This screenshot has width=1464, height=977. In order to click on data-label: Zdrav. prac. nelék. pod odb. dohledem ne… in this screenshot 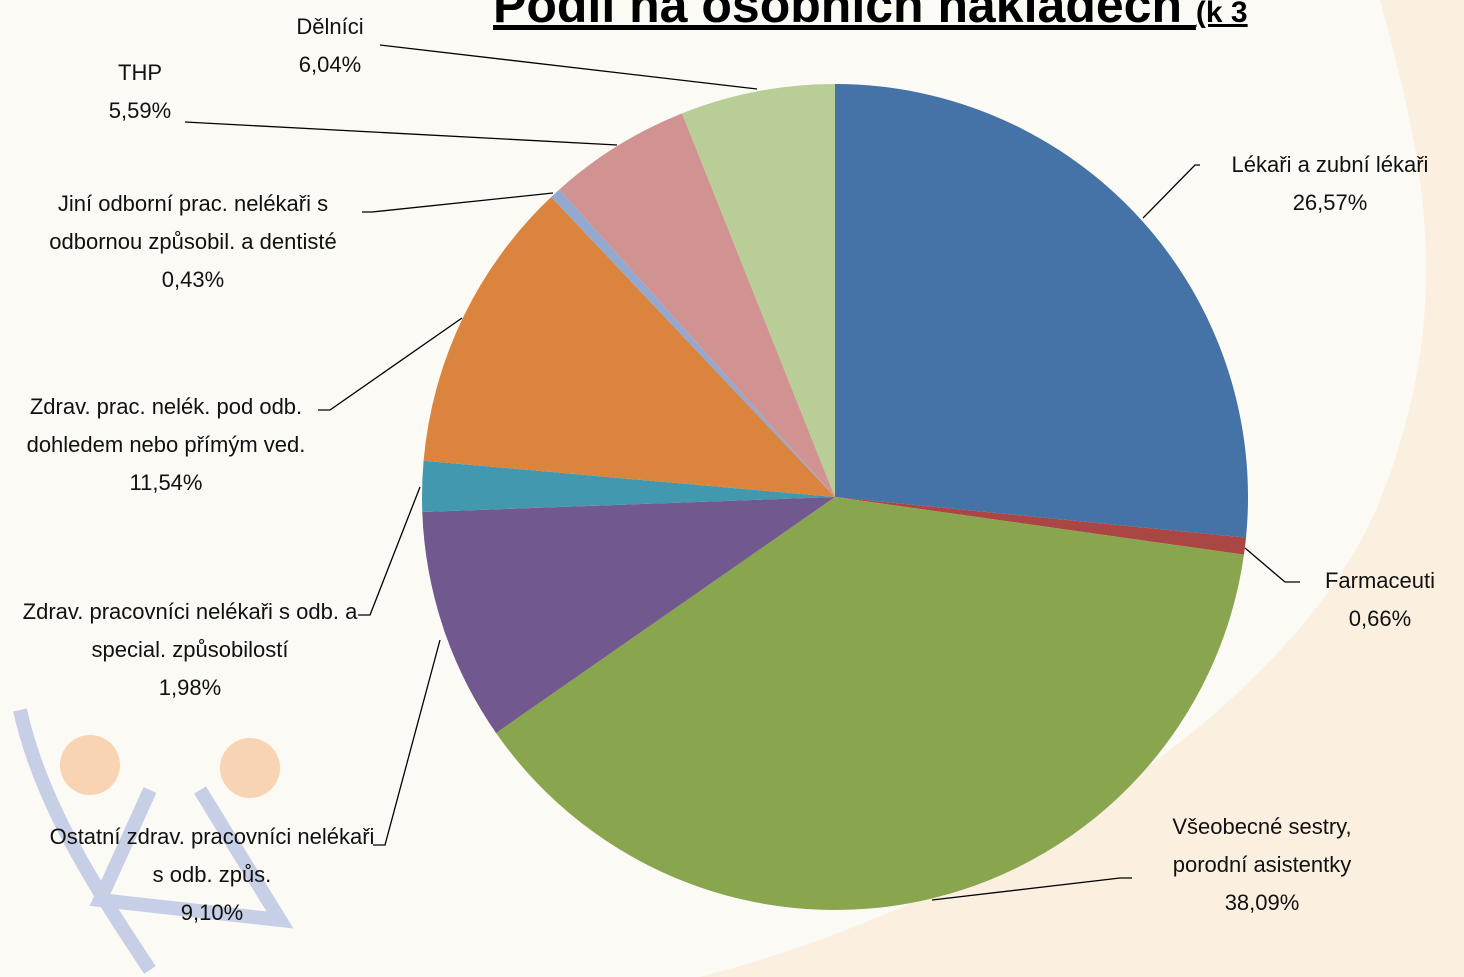, I will do `click(166, 445)`.